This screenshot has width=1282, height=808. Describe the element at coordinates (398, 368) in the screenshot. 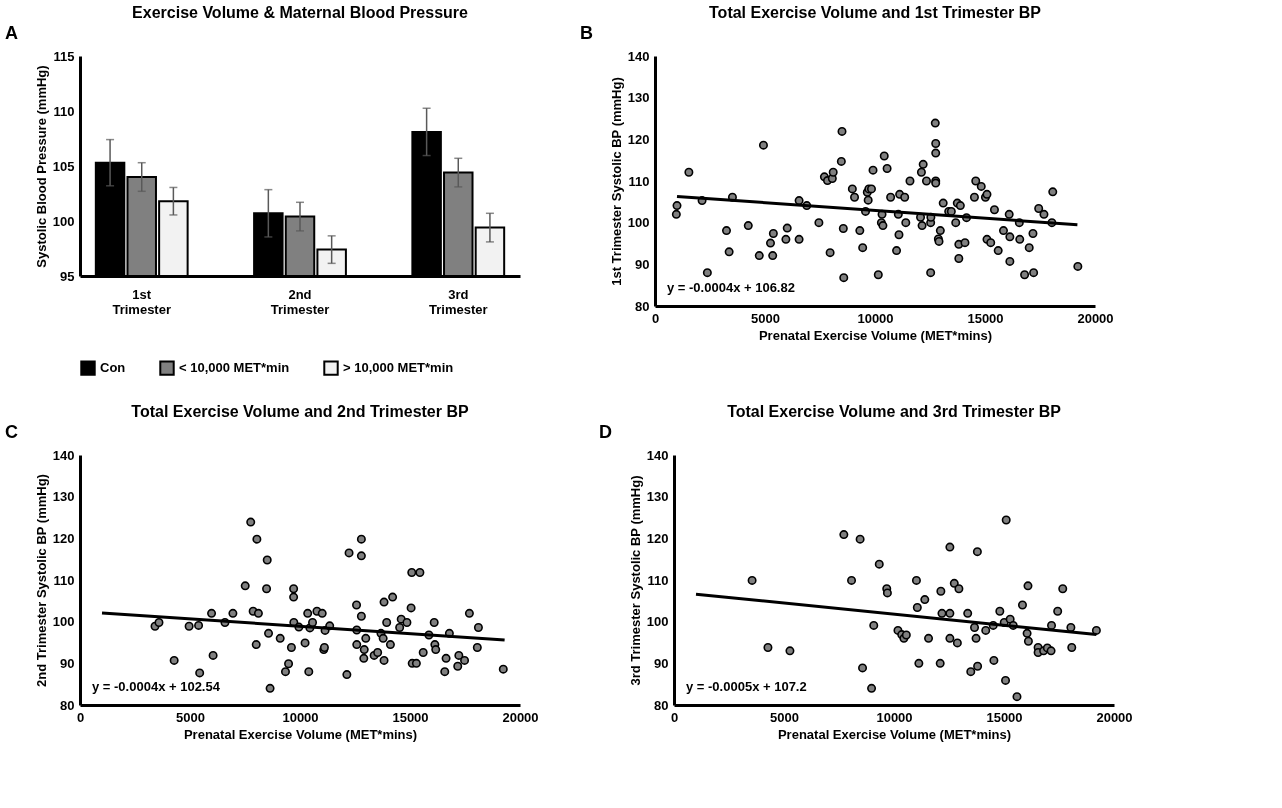

I see `legend-label: > 10,000 MET*min` at that location.